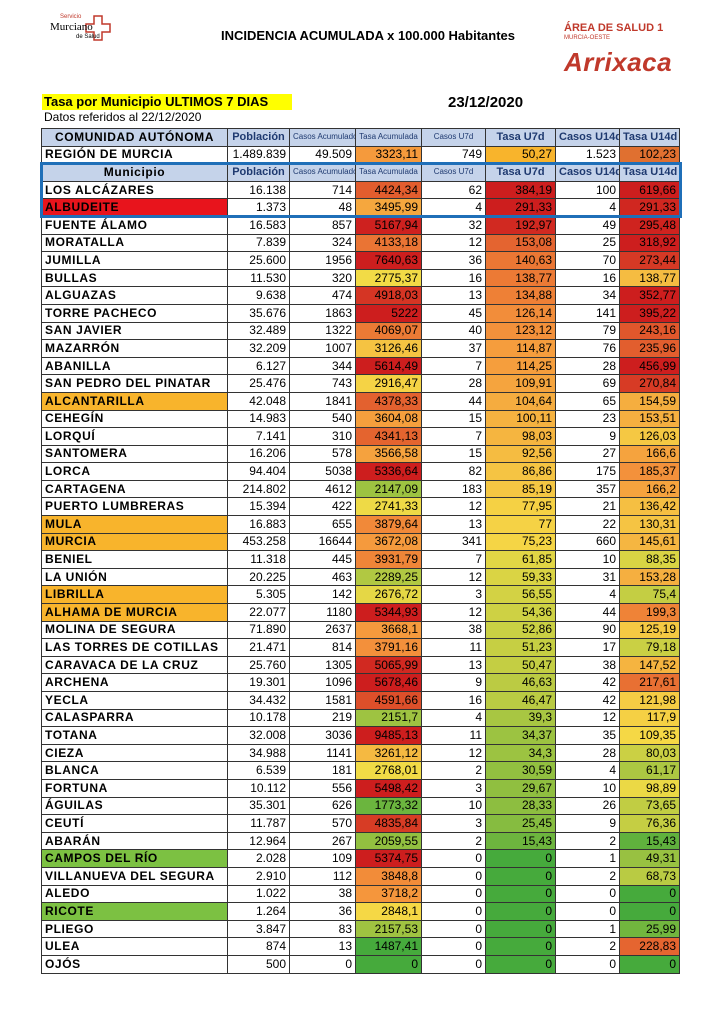 The height and width of the screenshot is (1024, 726). I want to click on brand: Arrixaca, so click(618, 62).